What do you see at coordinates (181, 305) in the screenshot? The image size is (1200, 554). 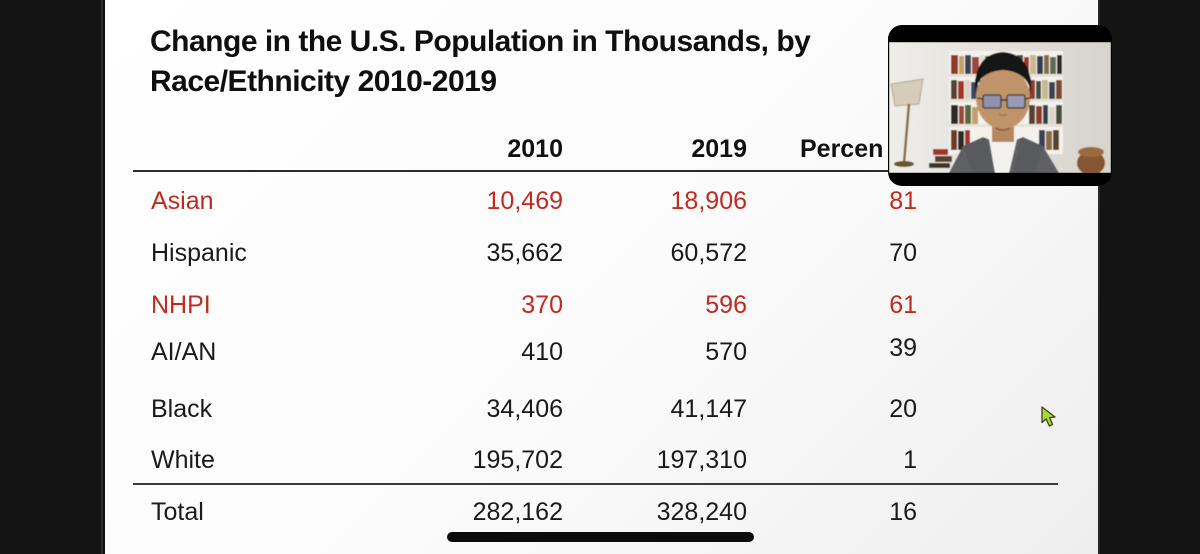 I see `row-label: NHPI` at bounding box center [181, 305].